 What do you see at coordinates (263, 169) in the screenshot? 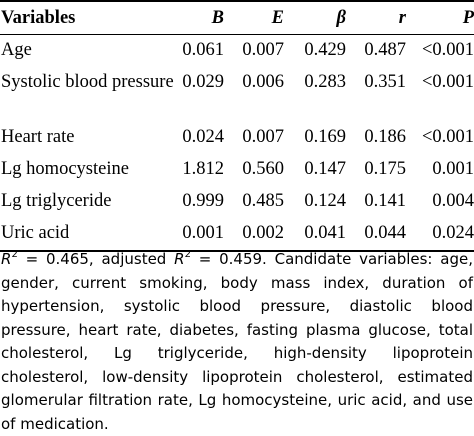
I see `cell-e: 0.560` at bounding box center [263, 169].